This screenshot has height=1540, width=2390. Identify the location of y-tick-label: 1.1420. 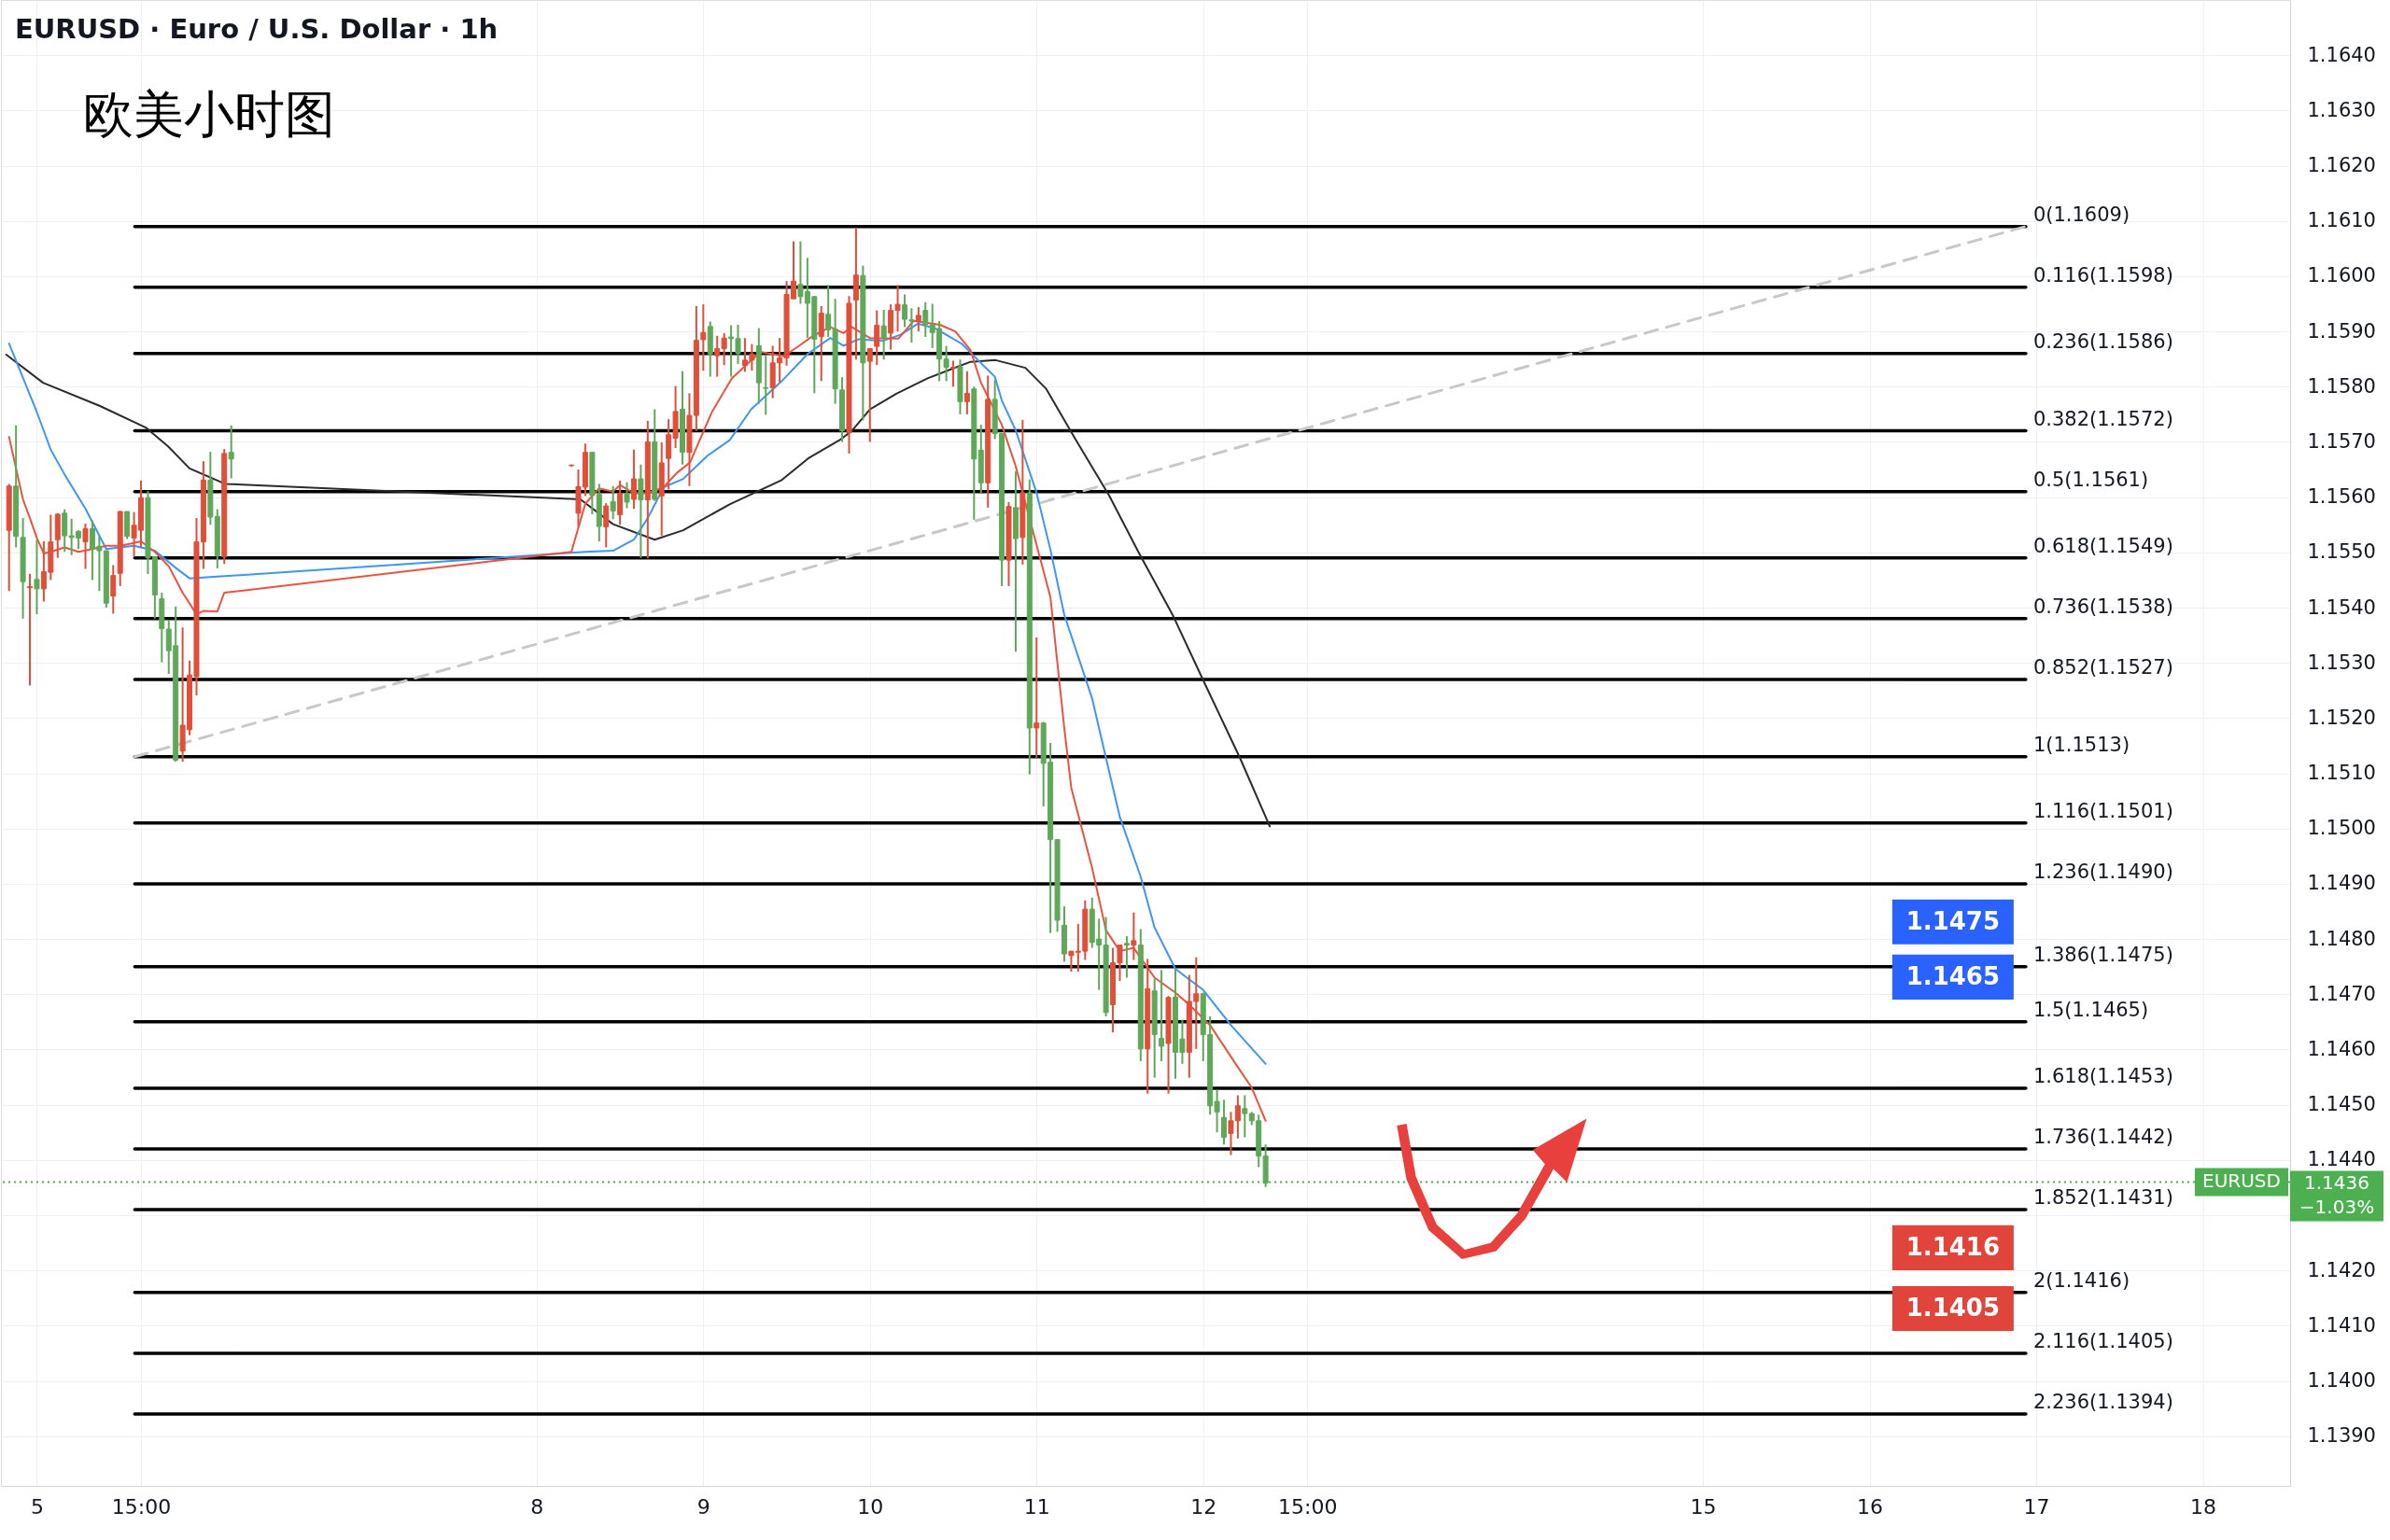
(2341, 1269).